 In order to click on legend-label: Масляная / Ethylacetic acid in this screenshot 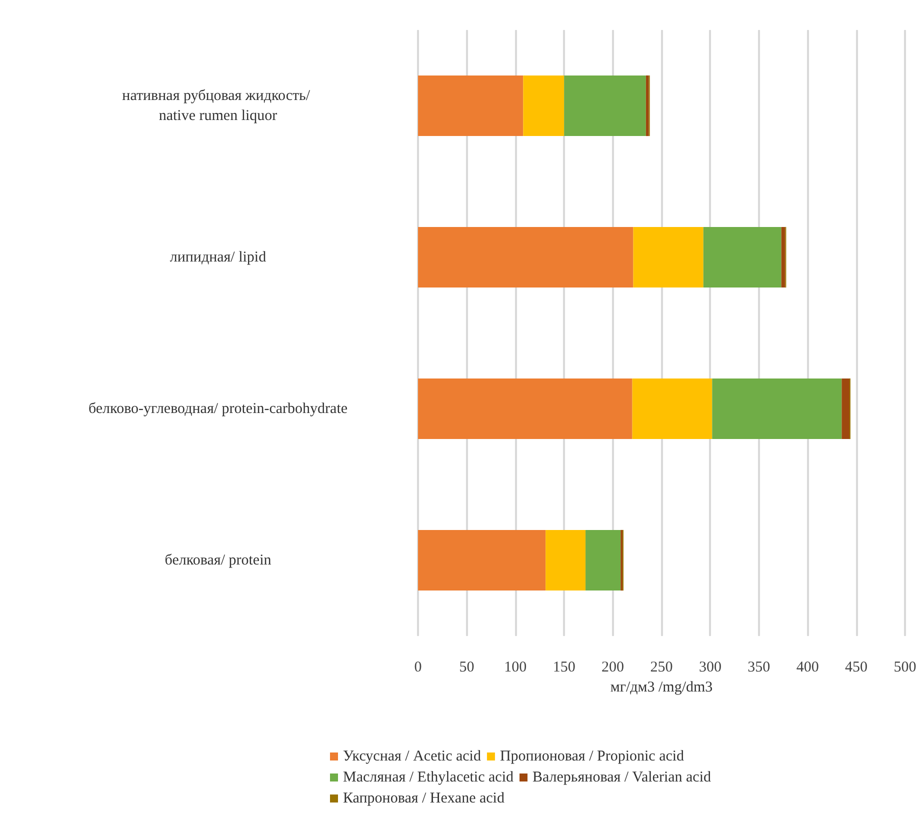, I will do `click(428, 778)`.